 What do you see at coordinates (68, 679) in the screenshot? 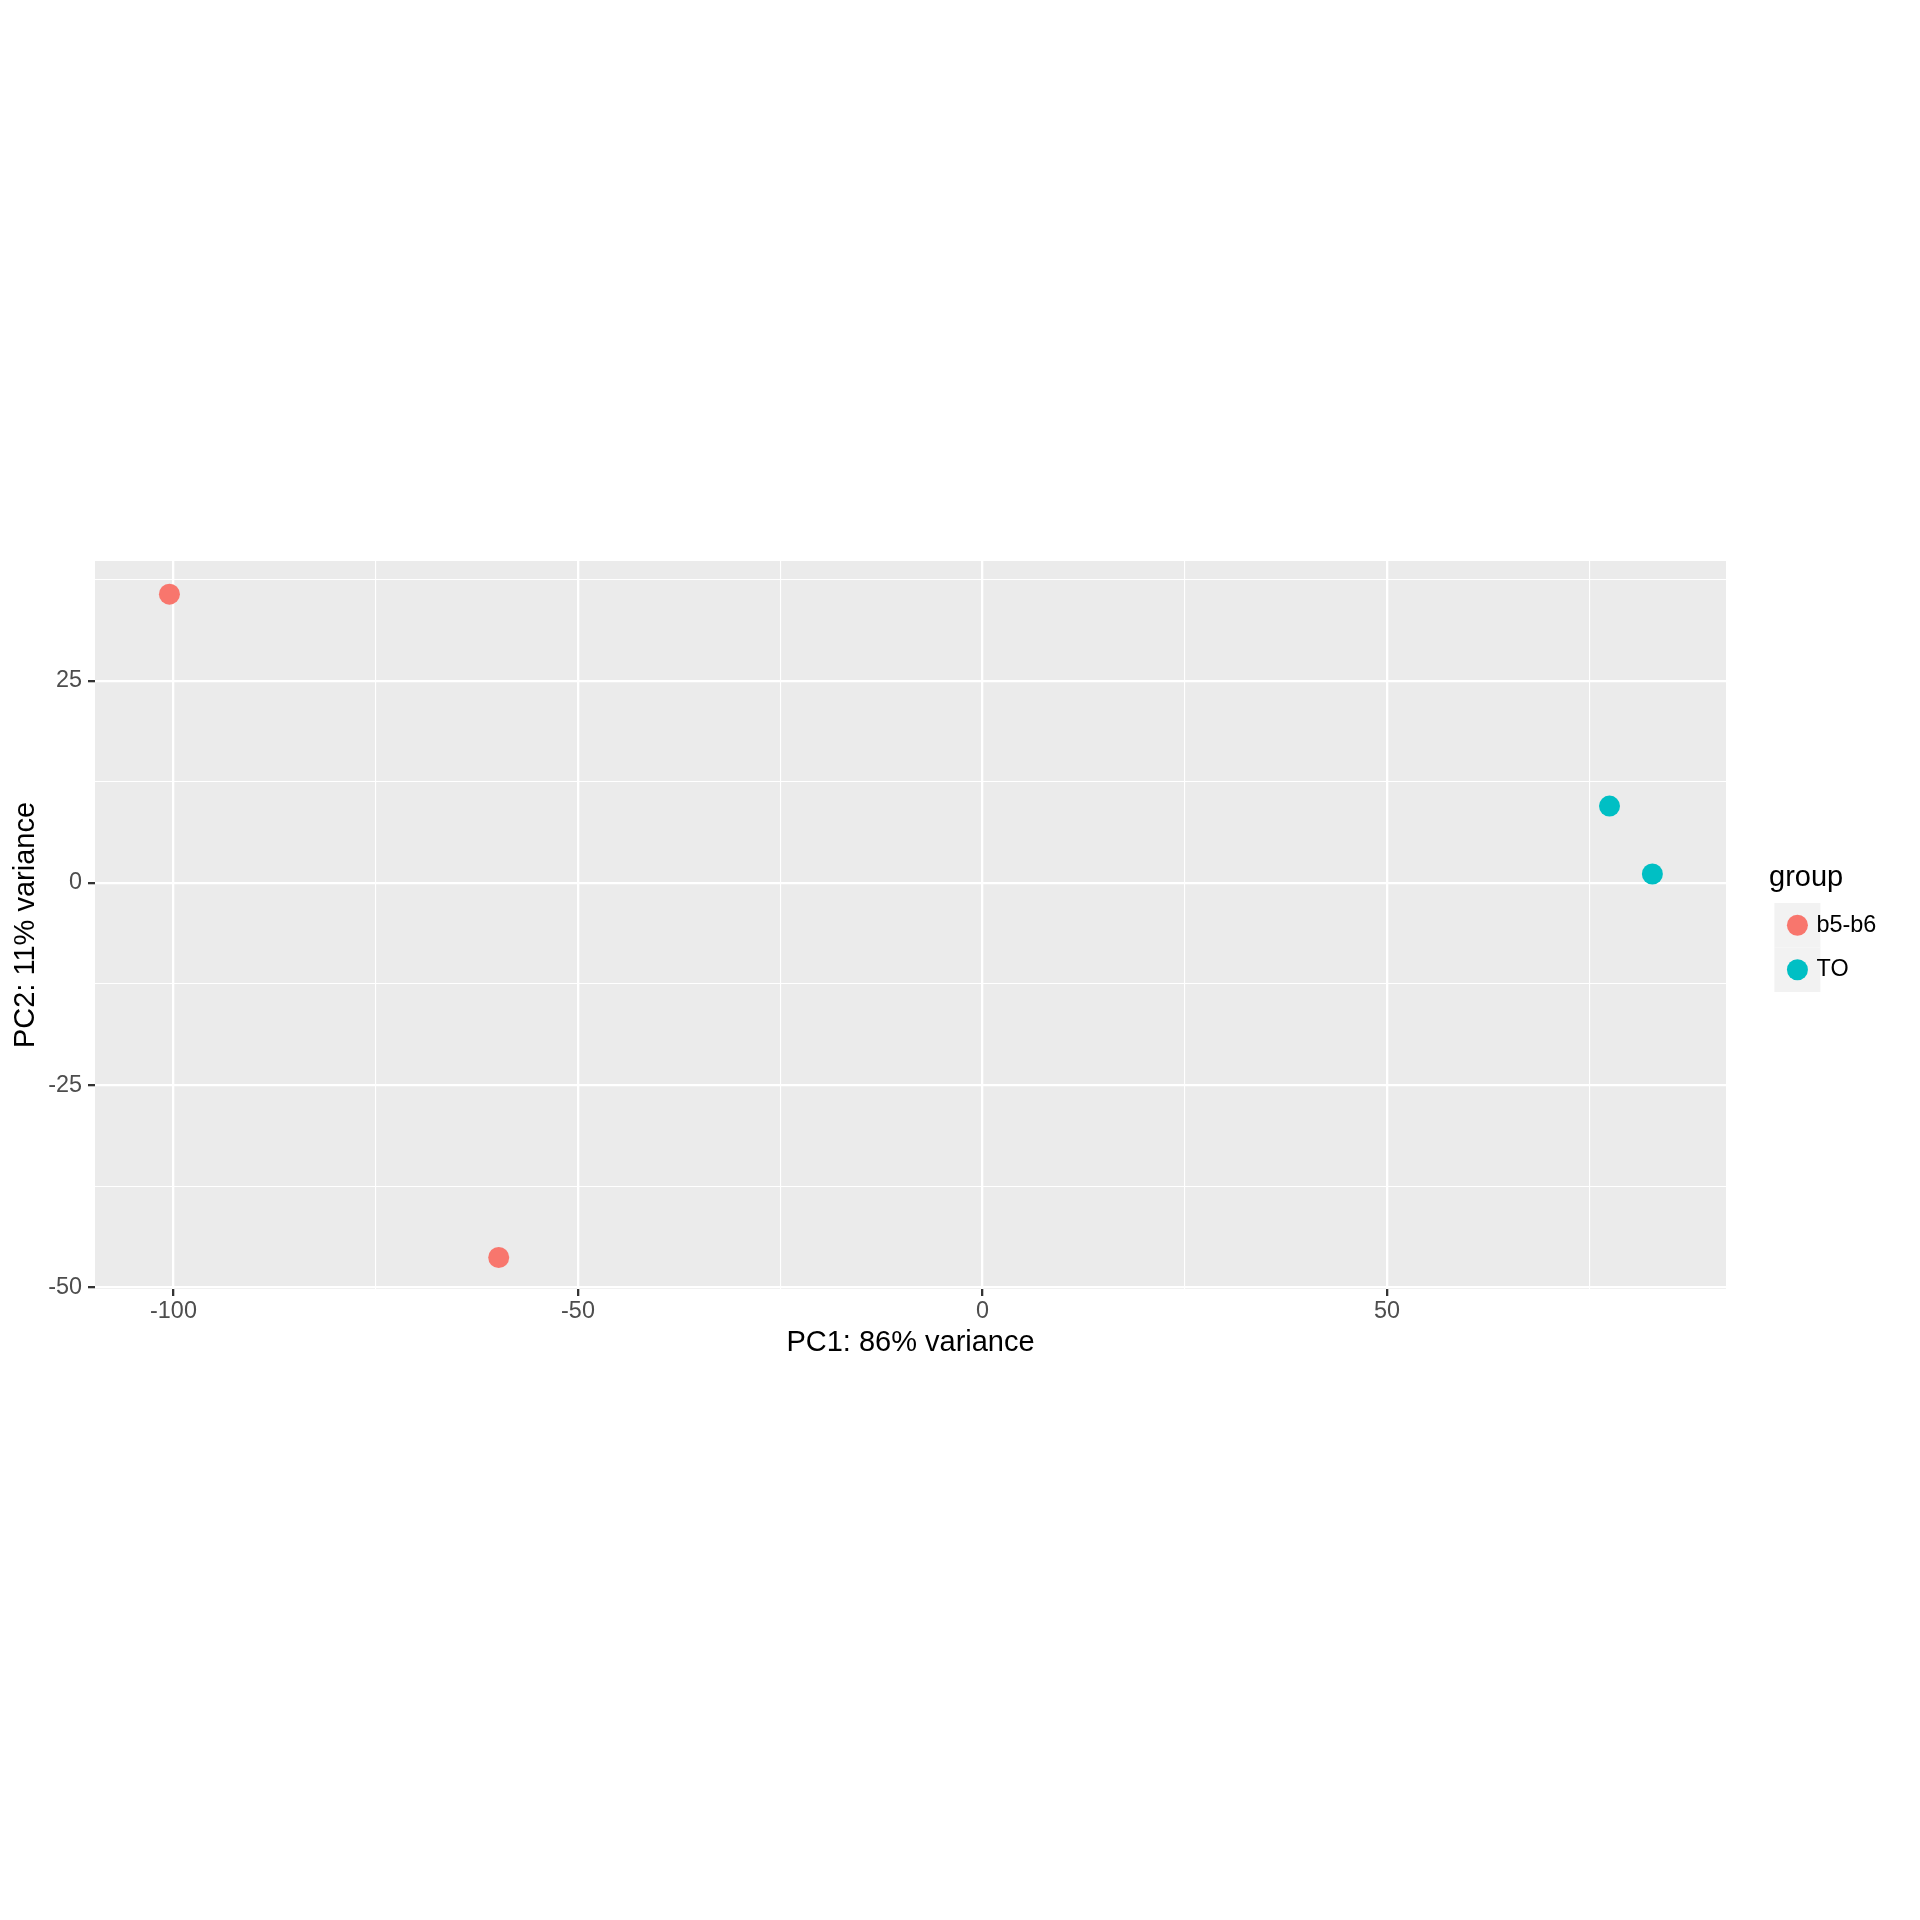
I see `y-tick-label: 25` at bounding box center [68, 679].